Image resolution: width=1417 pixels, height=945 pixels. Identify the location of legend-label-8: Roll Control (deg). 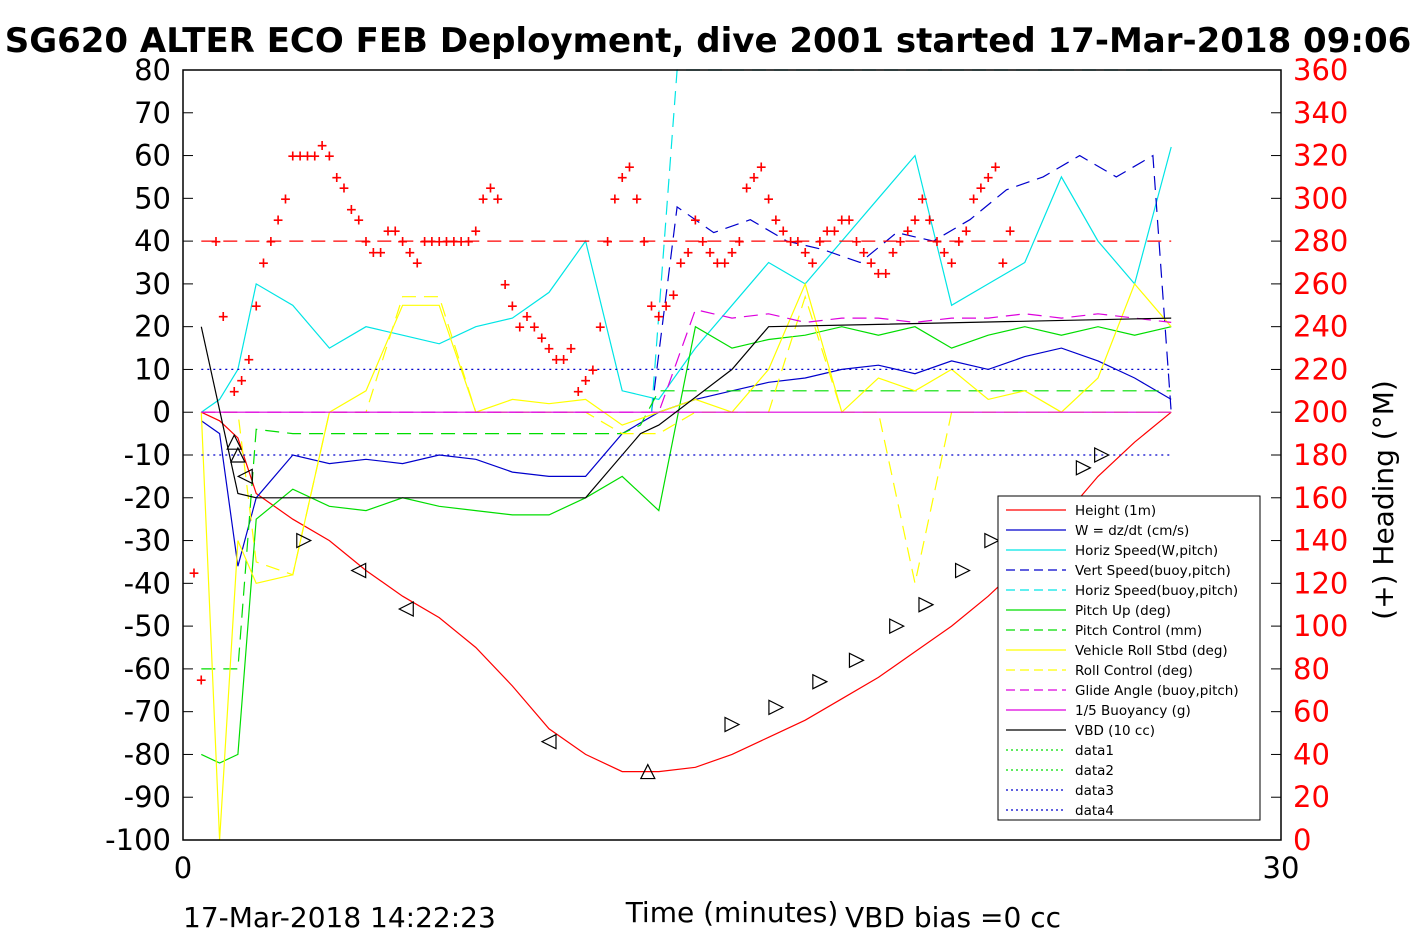
(1134, 671).